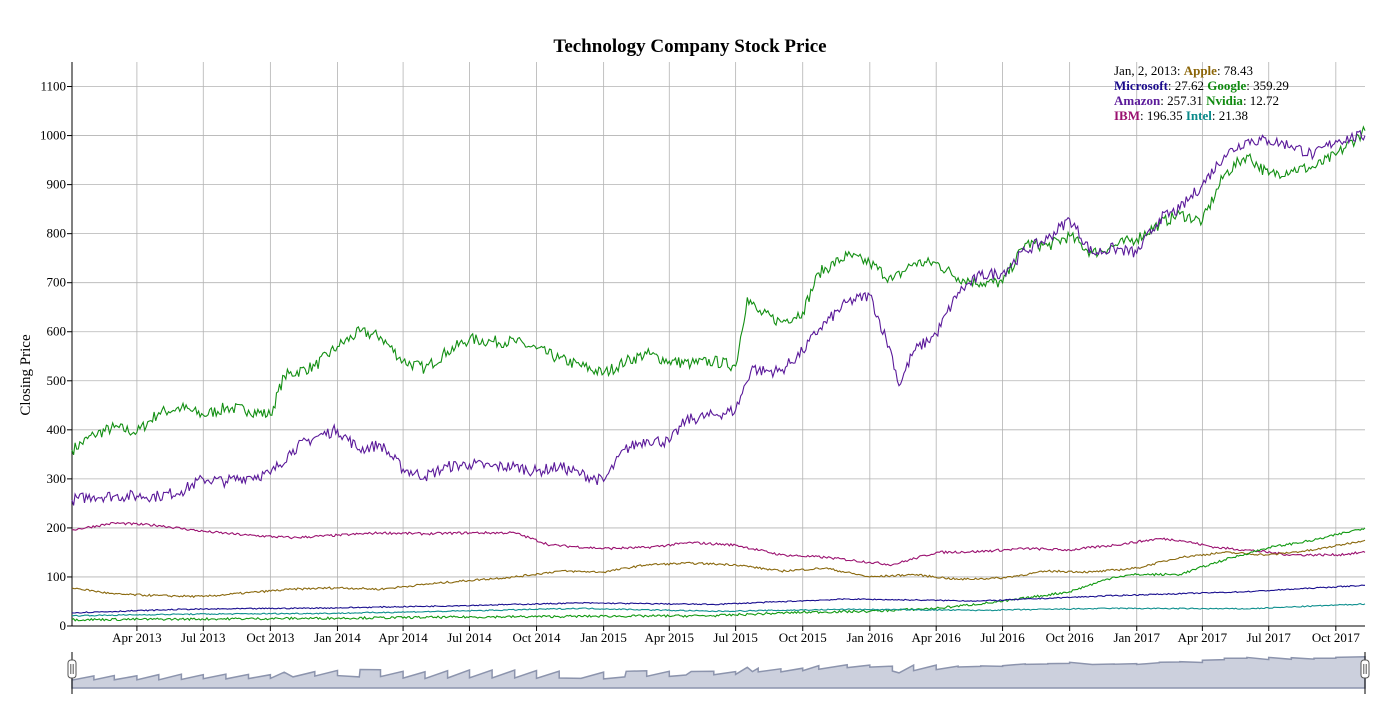 The height and width of the screenshot is (703, 1384). Describe the element at coordinates (26, 375) in the screenshot. I see `y-axis-label: Closing Price` at that location.